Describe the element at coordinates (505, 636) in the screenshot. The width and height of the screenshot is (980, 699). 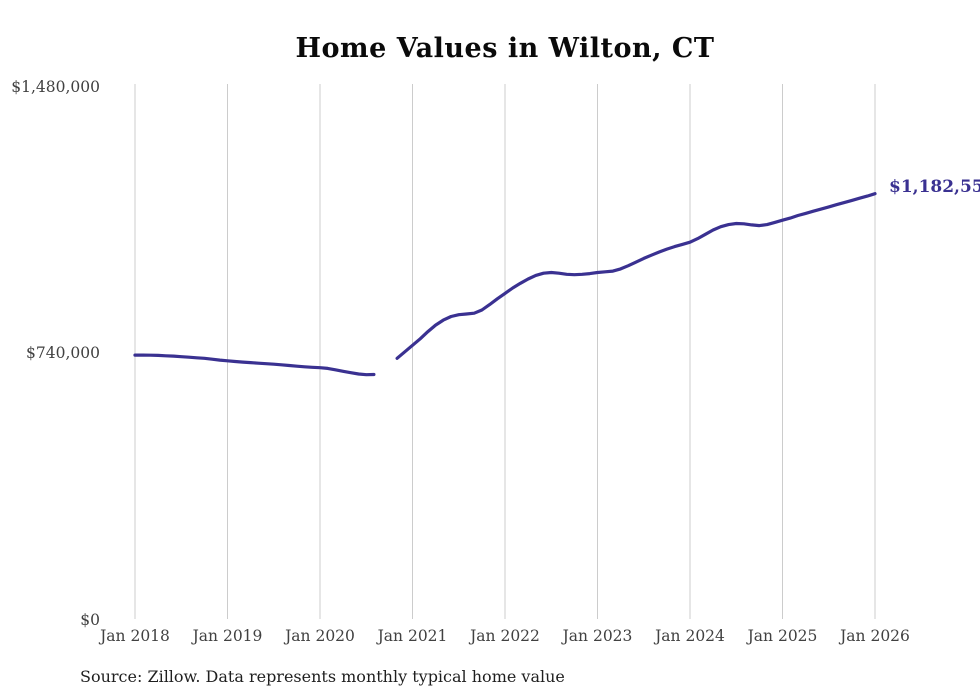
I see `x-tick-label: Jan 2022` at that location.